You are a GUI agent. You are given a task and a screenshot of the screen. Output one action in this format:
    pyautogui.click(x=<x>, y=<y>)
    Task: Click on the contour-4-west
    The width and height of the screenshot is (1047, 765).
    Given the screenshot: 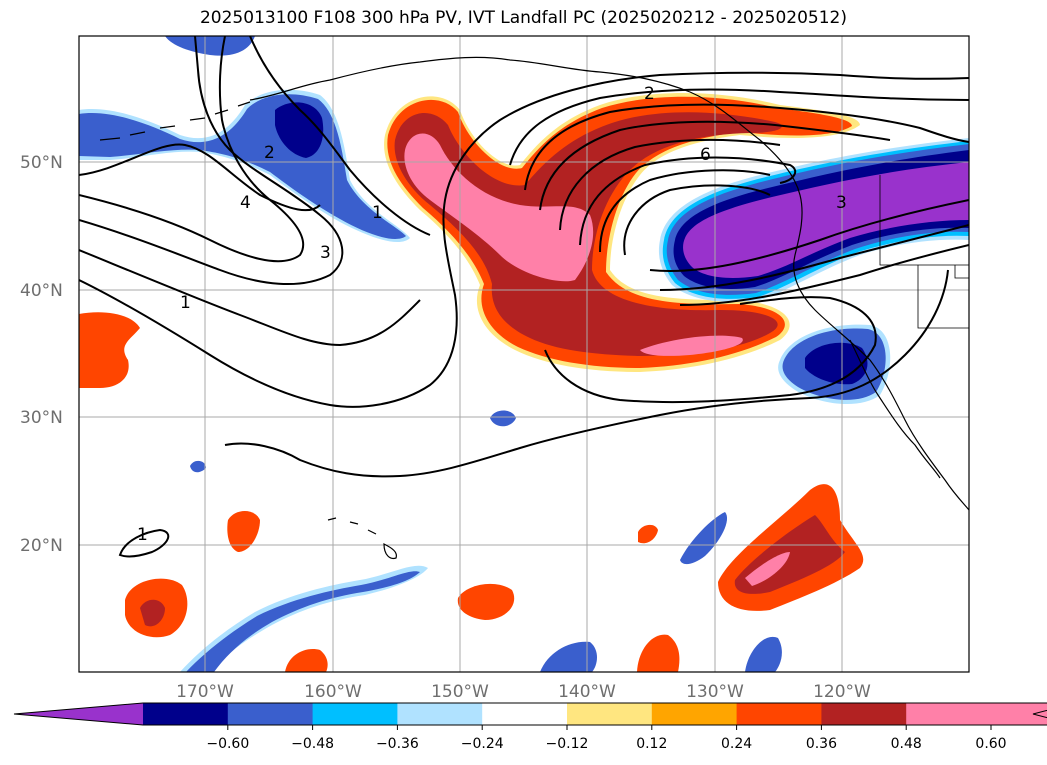 What is the action you would take?
    pyautogui.click(x=192, y=149)
    